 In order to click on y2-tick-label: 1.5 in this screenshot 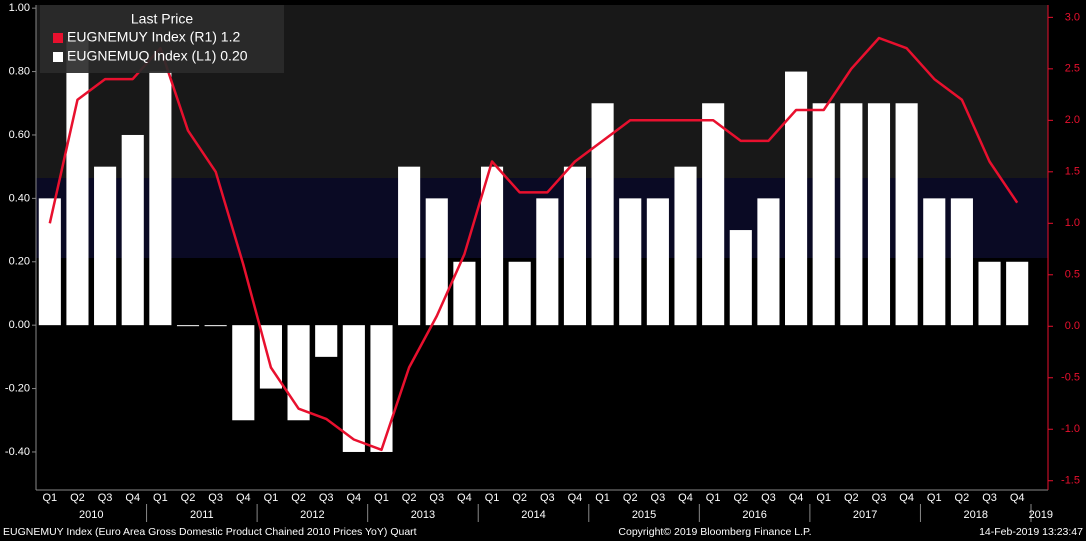, I will do `click(1072, 172)`.